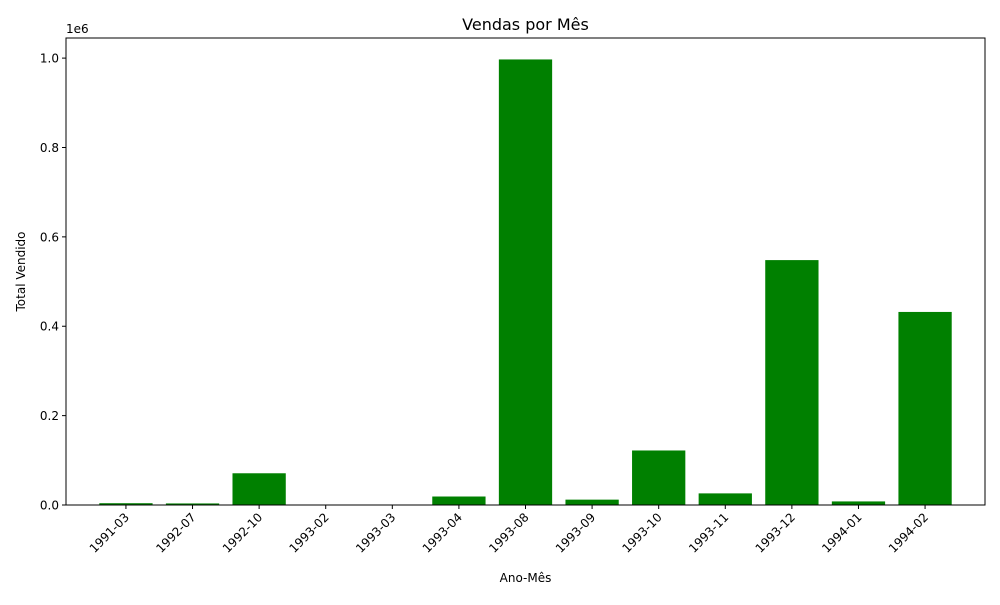 The image size is (1000, 605). What do you see at coordinates (77, 29) in the screenshot?
I see `y-axis-offset-label: 1e6` at bounding box center [77, 29].